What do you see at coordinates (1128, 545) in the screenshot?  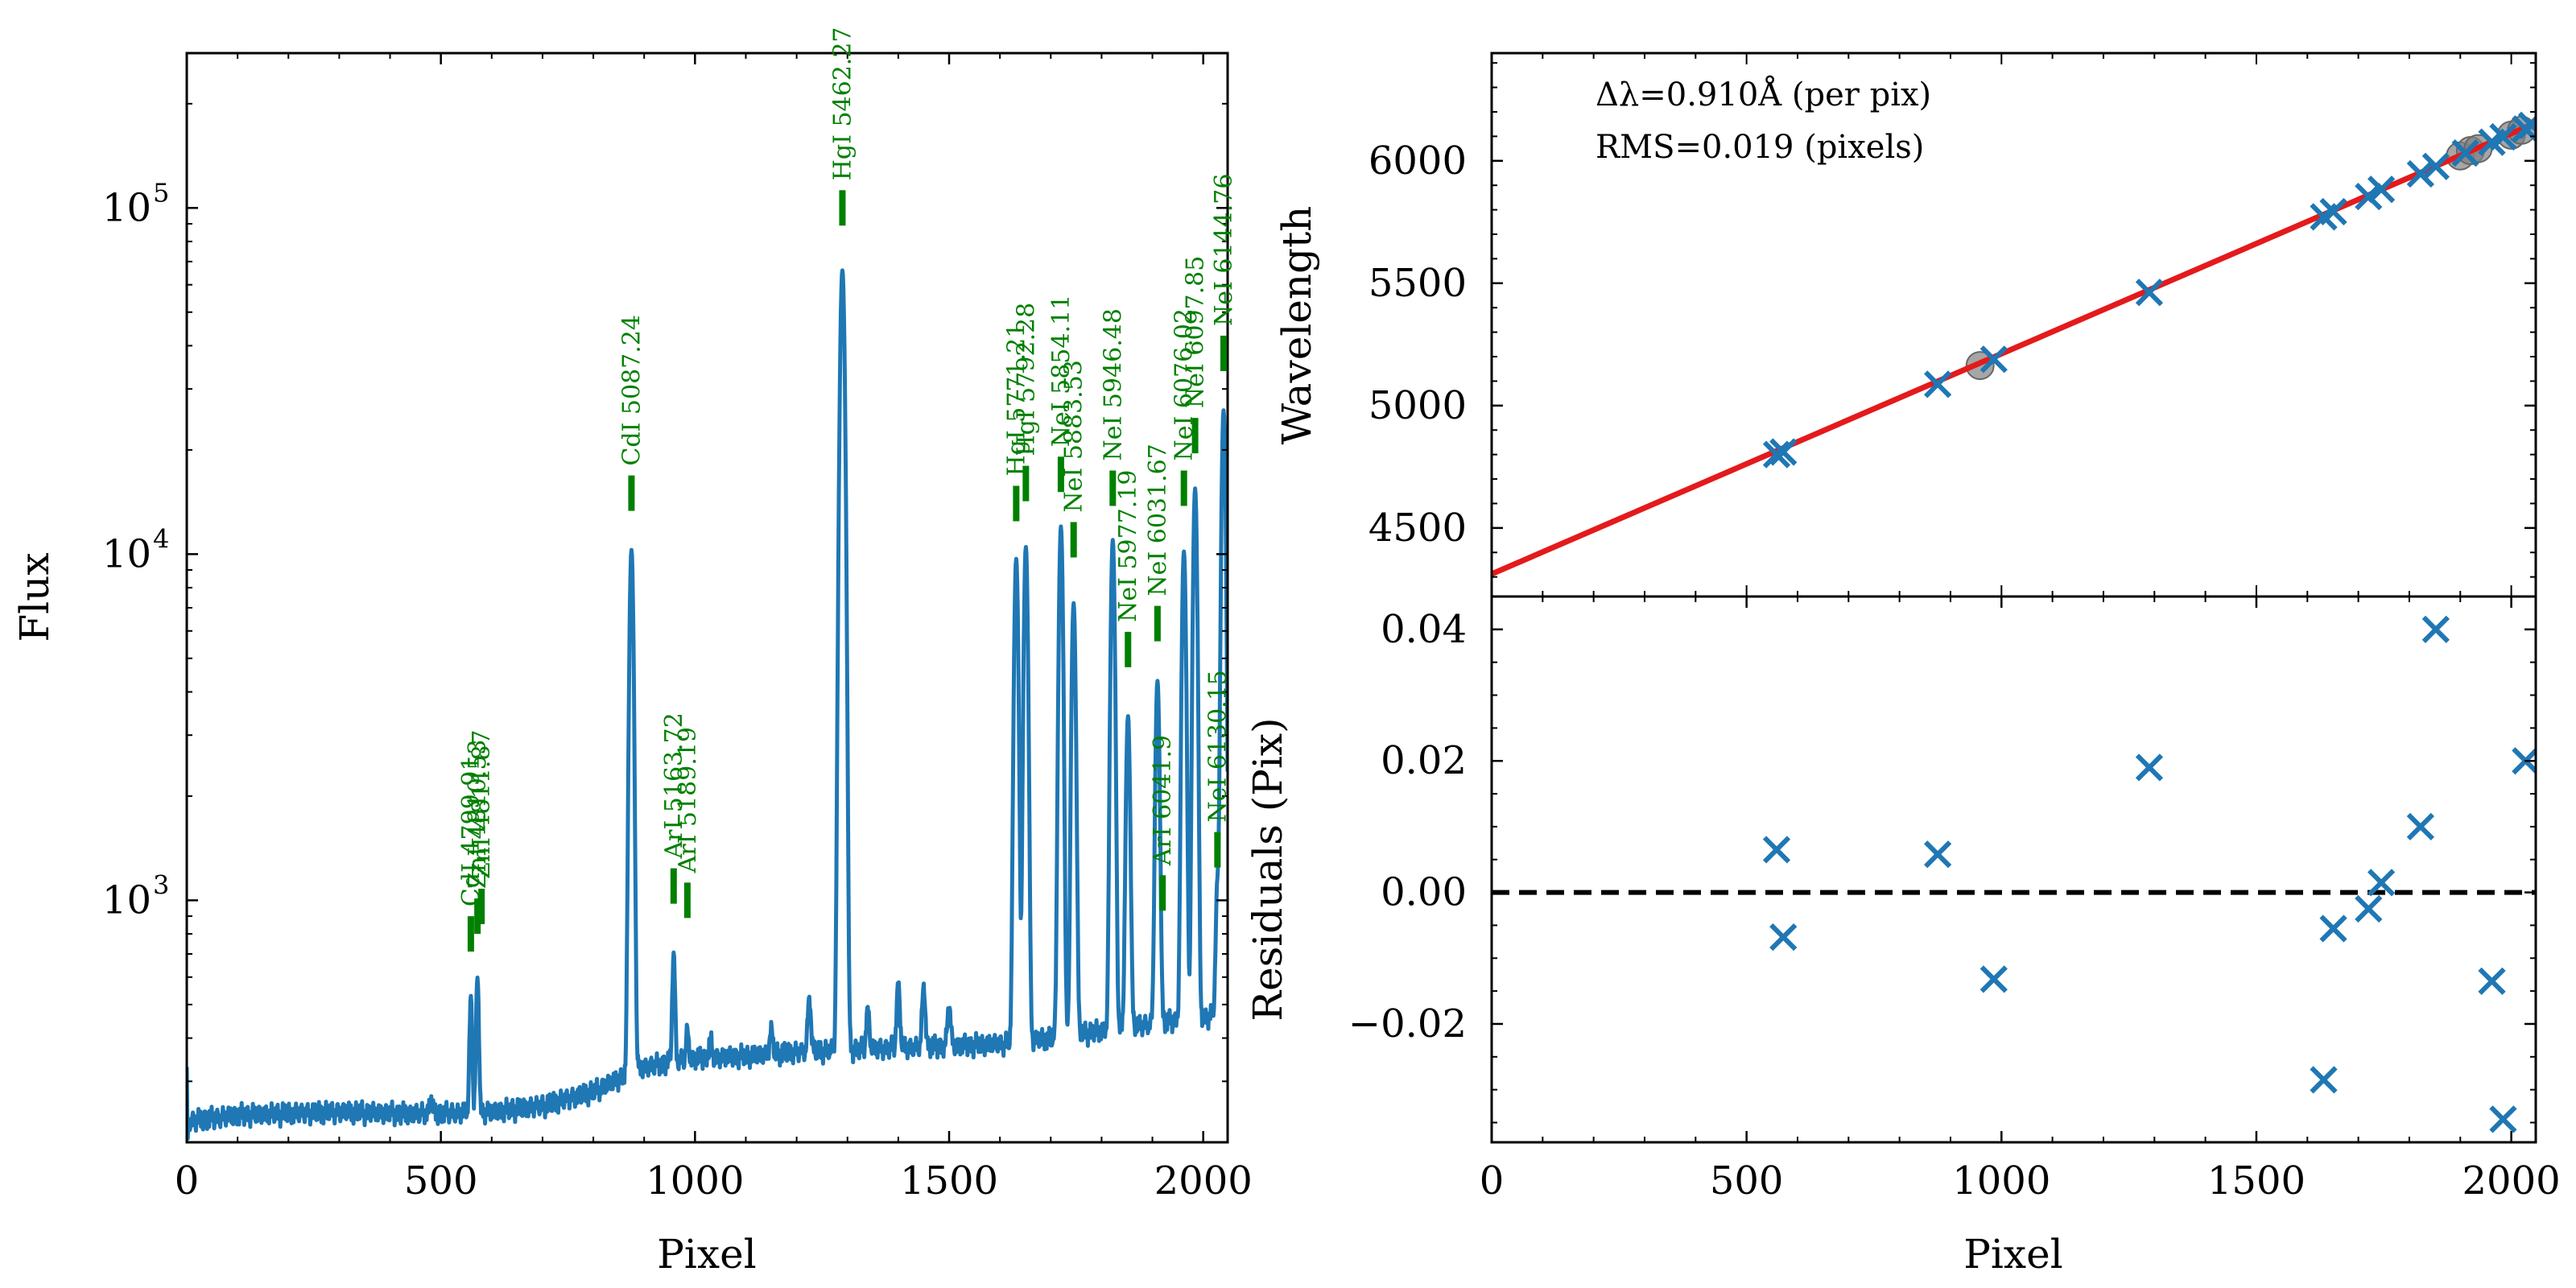 I see `line-id-label: NeI 5977.19` at bounding box center [1128, 545].